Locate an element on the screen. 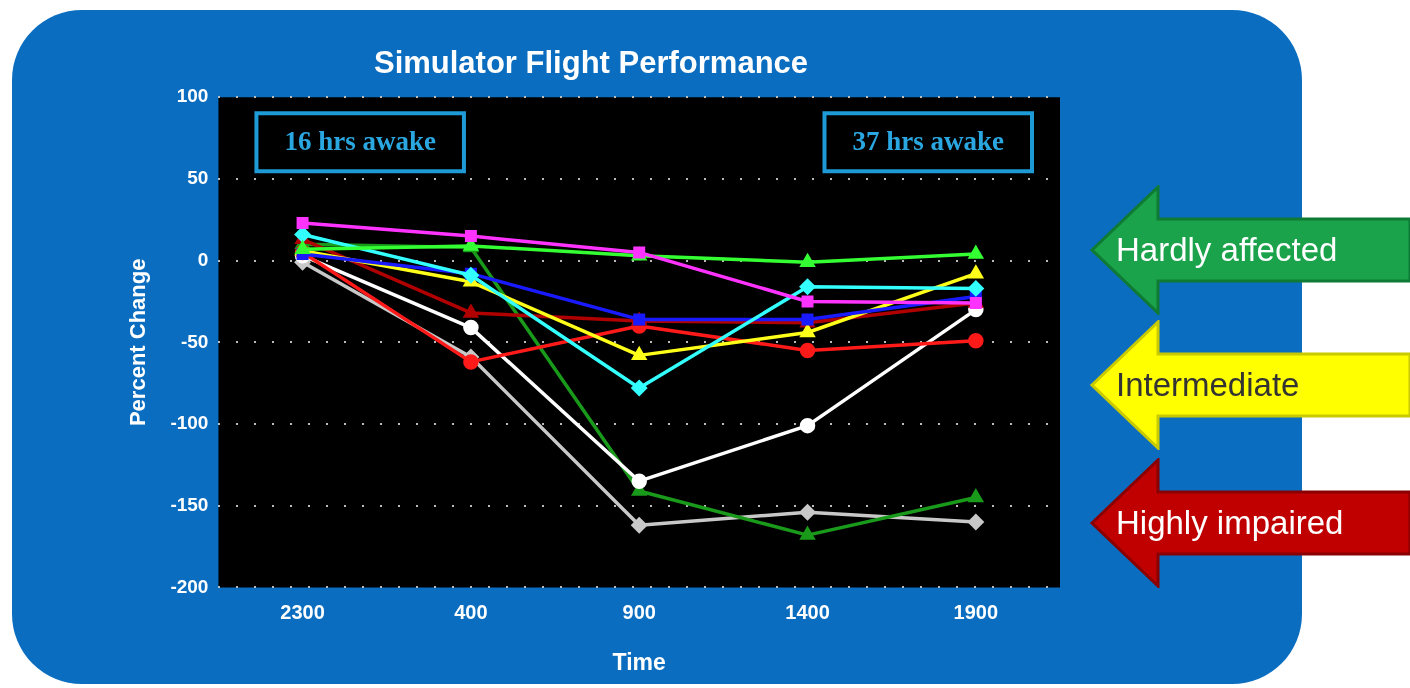 The image size is (1410, 688). chart-title: Simulator Flight Performance is located at coordinates (591, 63).